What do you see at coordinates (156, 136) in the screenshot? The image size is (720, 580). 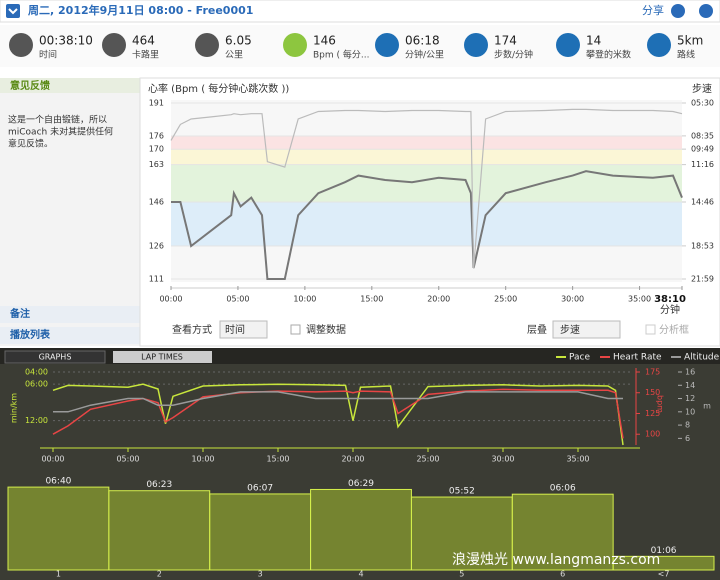 I see `y-tick-label: 176` at bounding box center [156, 136].